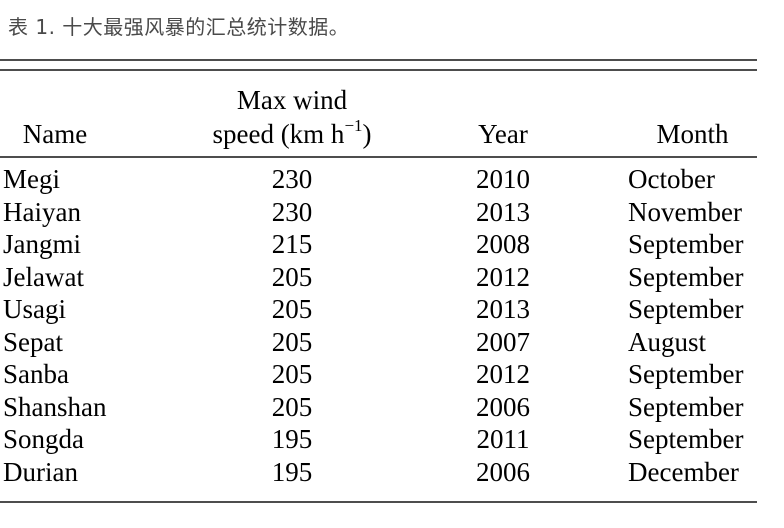  I want to click on top-double-rule, so click(378, 65).